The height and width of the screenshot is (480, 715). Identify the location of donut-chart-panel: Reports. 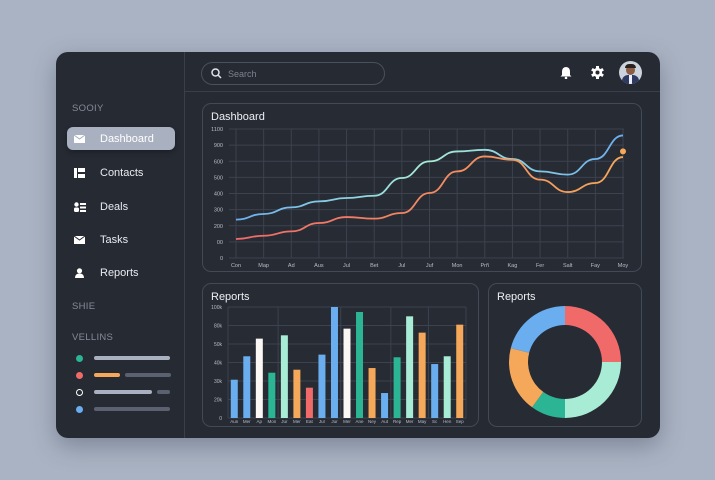
(565, 355).